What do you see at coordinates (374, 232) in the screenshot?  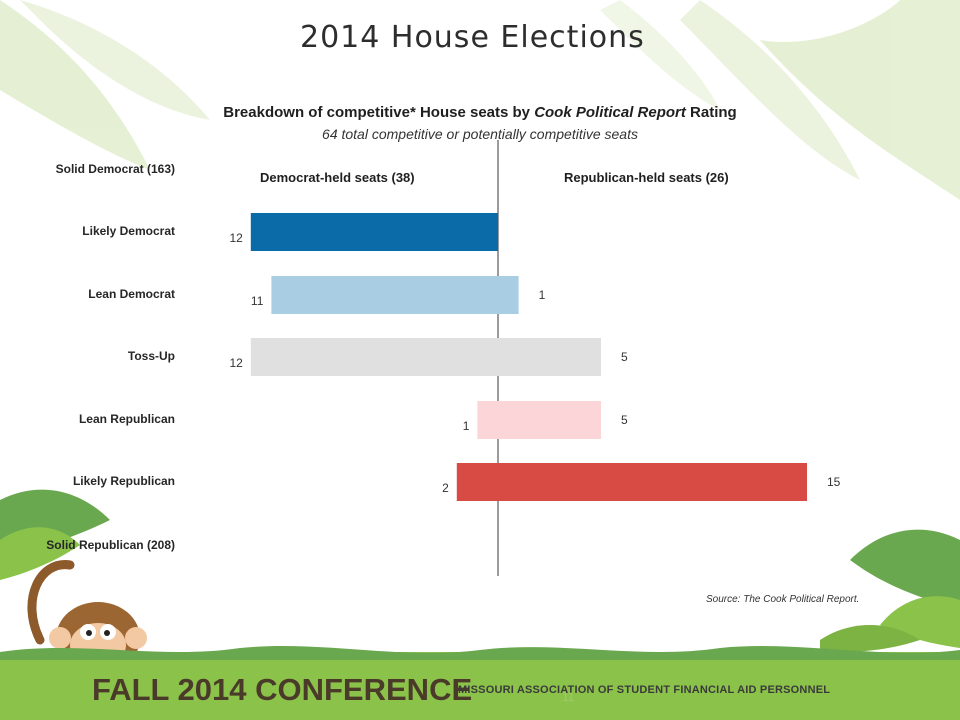 I see `bar-likely-democrat` at bounding box center [374, 232].